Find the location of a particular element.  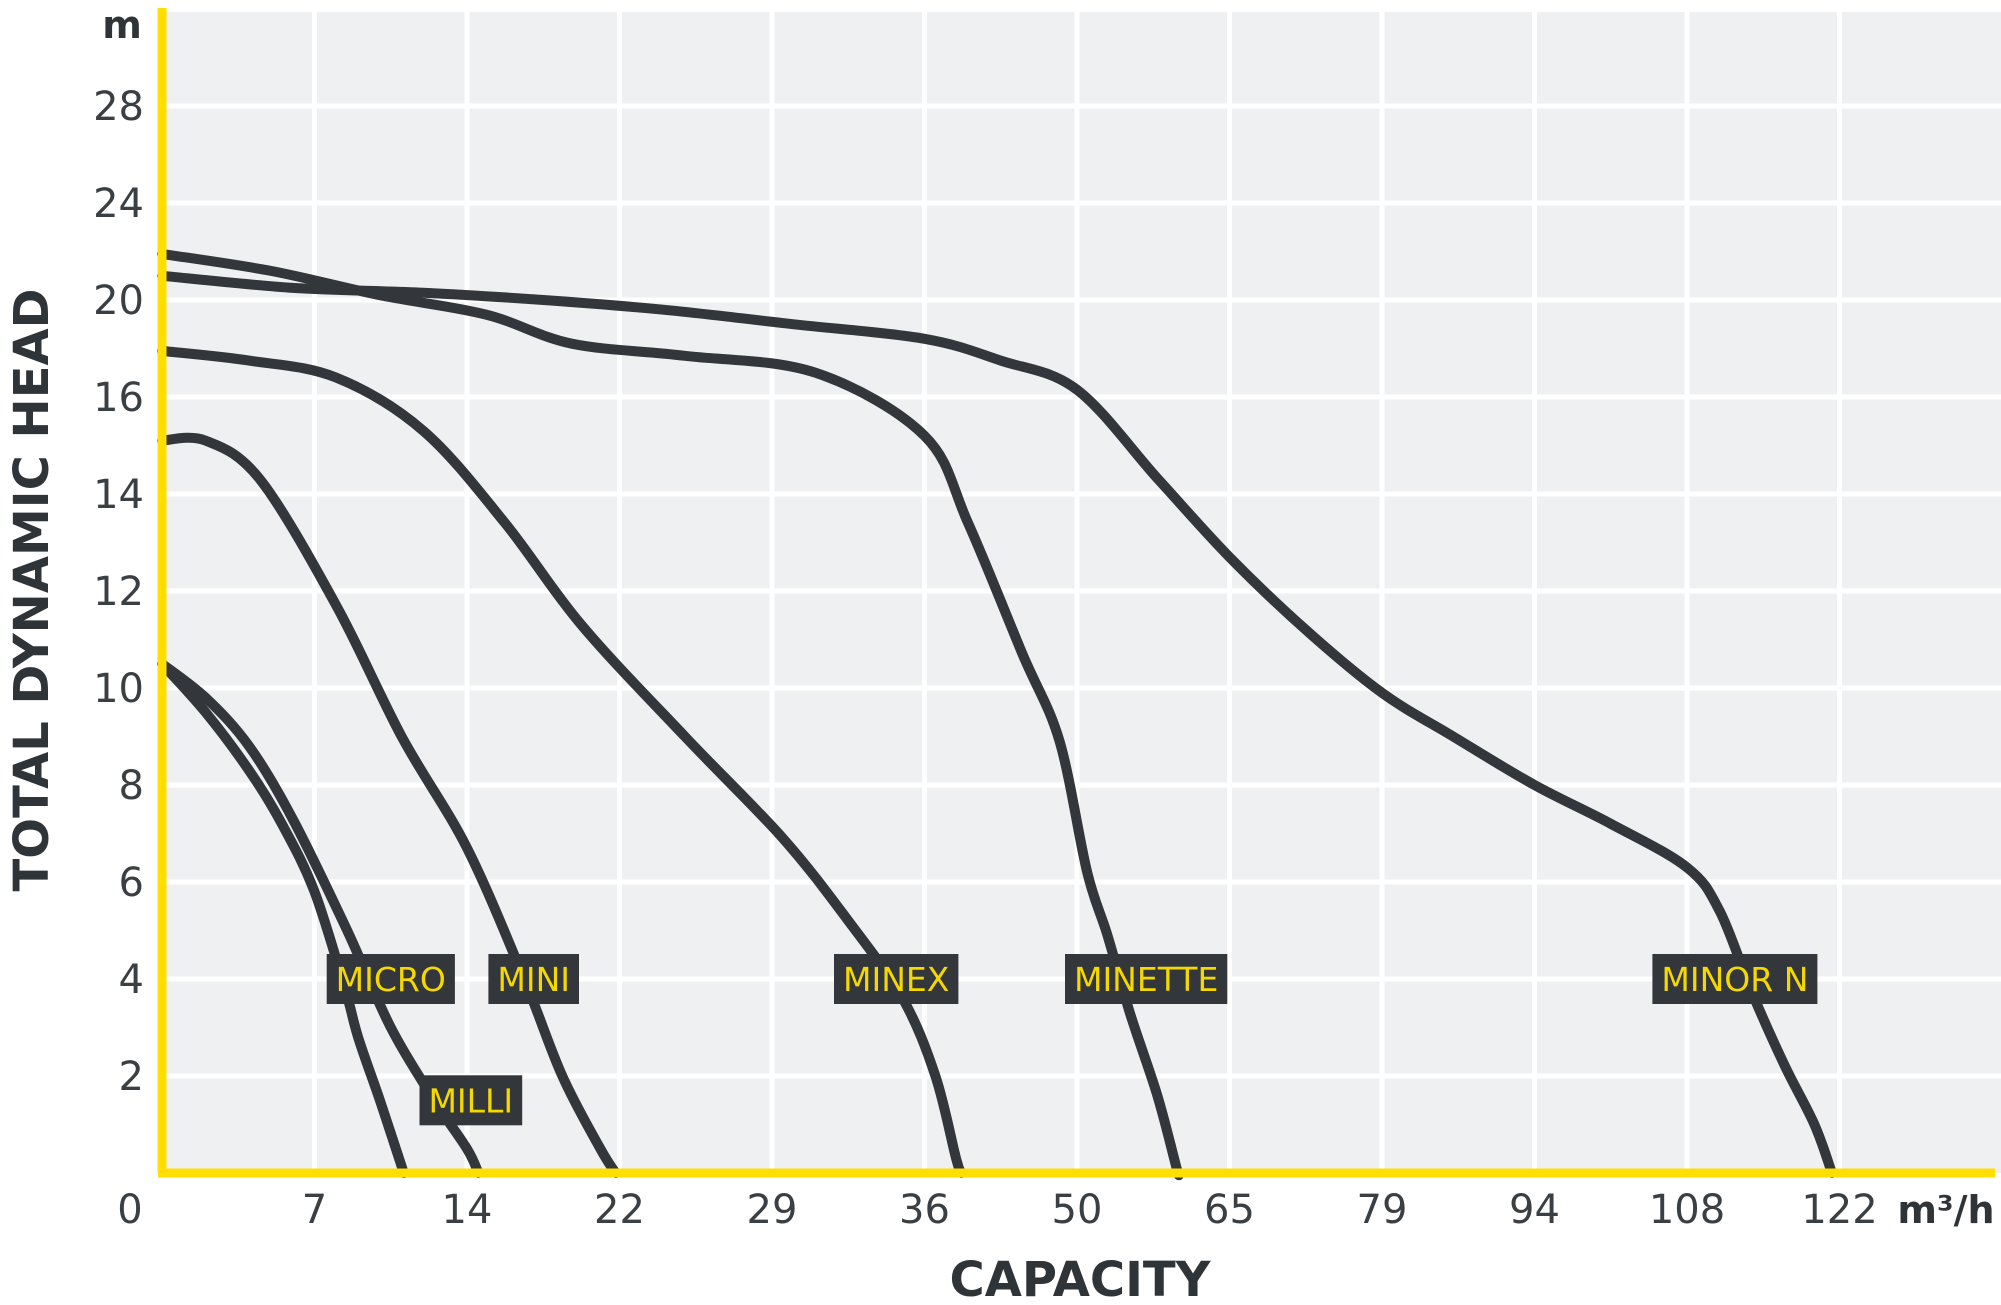

series-label-text: MINI is located at coordinates (533, 979).